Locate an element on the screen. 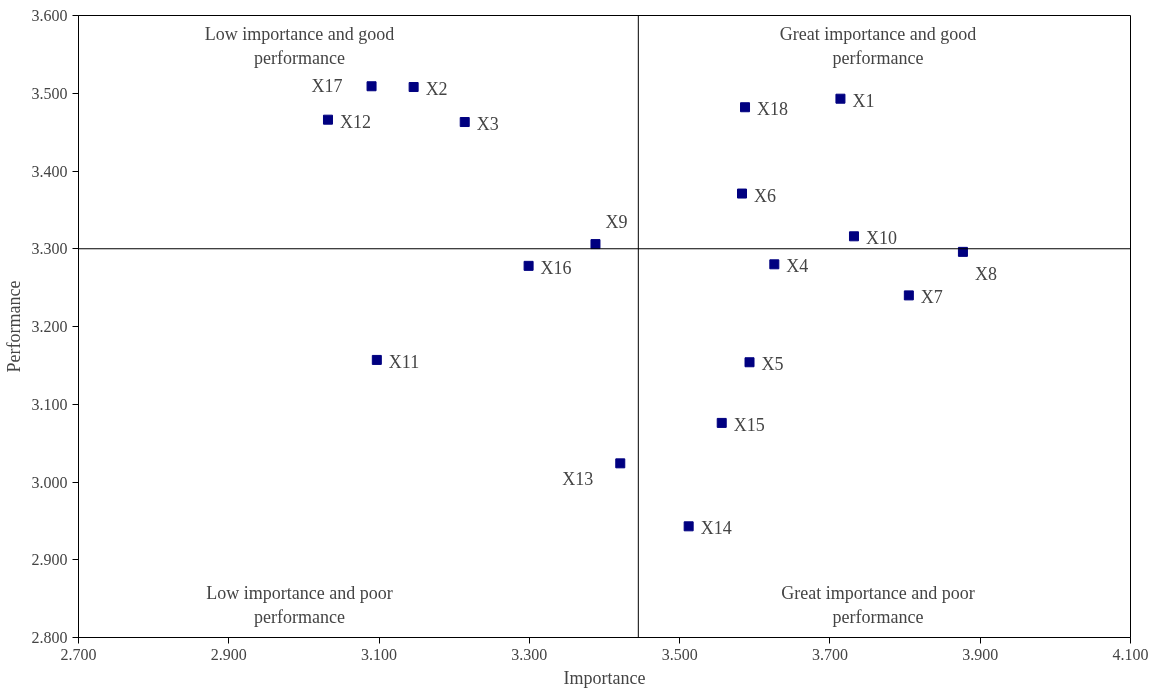 The width and height of the screenshot is (1161, 693). data-label: X14 is located at coordinates (716, 528).